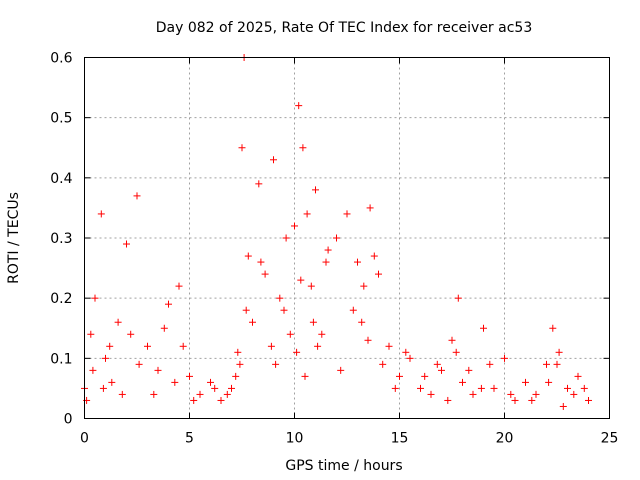  I want to click on x-tick-label: 5, so click(189, 439).